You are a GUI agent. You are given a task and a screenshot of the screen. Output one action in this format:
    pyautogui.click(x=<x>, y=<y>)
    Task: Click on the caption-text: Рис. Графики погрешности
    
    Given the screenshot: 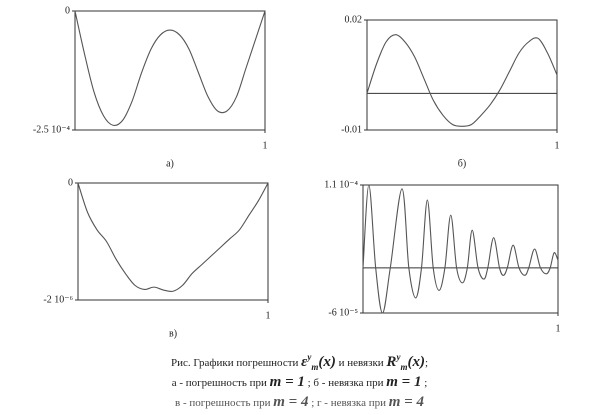 What is the action you would take?
    pyautogui.click(x=234, y=363)
    